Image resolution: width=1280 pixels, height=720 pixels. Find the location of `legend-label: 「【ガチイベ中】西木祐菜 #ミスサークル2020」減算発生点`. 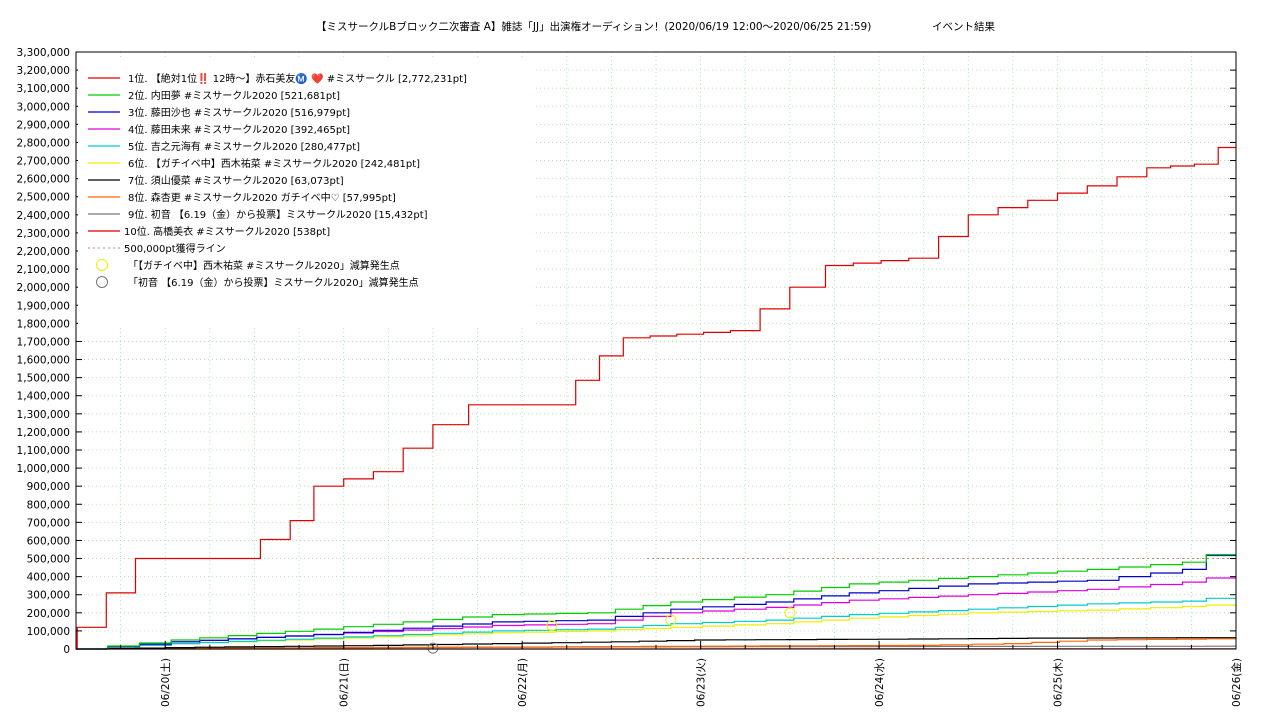

legend-label: 「【ガチイベ中】西木祐菜 #ミスサークル2020」減算発生点 is located at coordinates (264, 265).